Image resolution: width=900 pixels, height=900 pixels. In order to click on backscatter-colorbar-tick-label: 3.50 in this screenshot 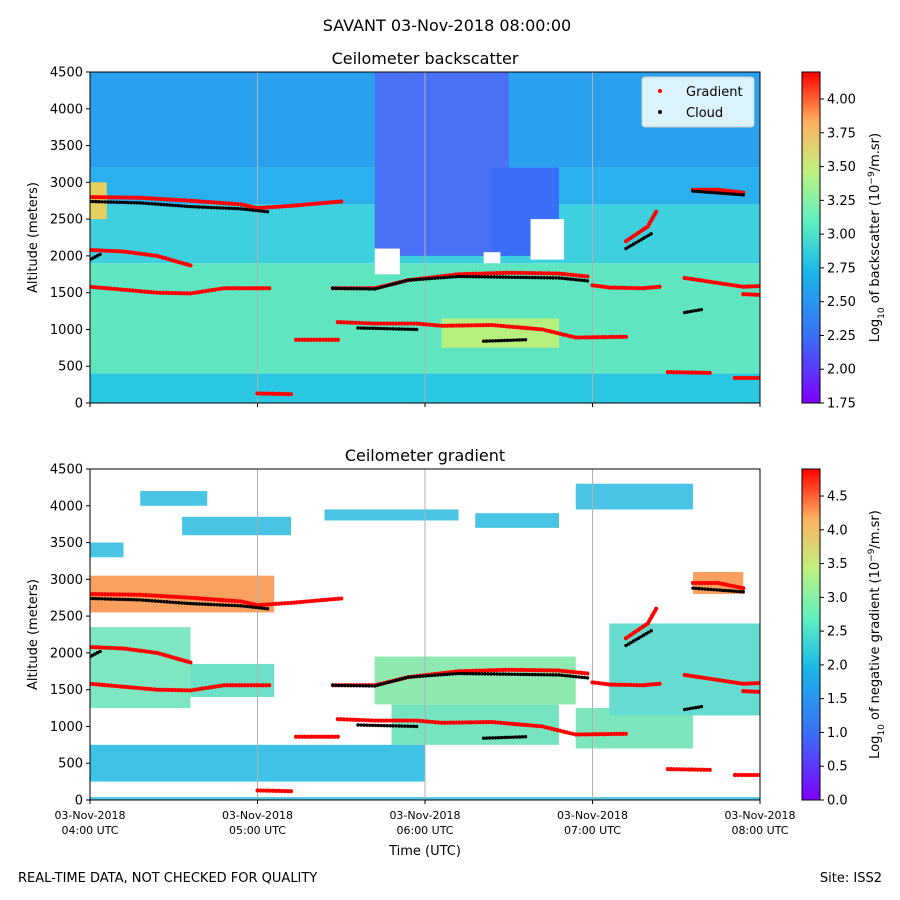, I will do `click(841, 167)`.